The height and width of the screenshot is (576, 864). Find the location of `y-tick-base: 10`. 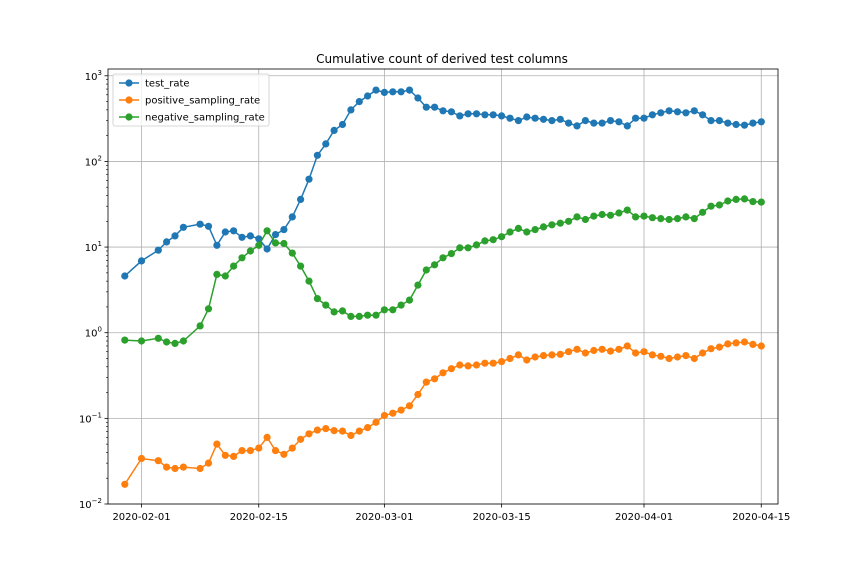

y-tick-base: 10 is located at coordinates (91, 77).